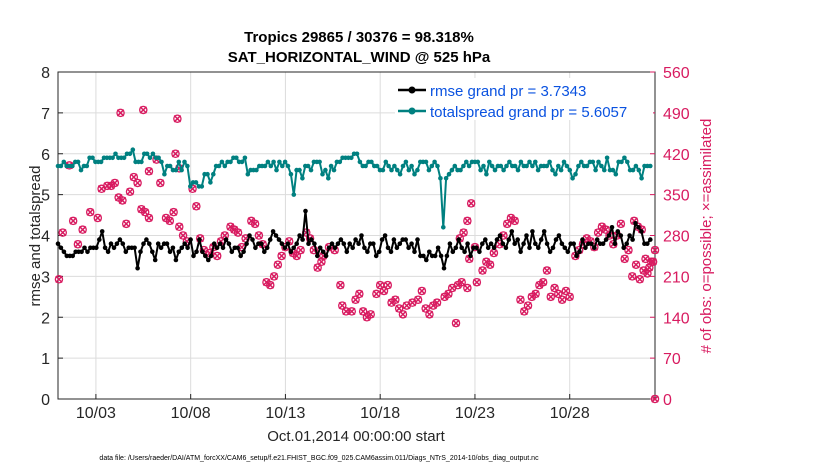  Describe the element at coordinates (356, 436) in the screenshot. I see `x-axis-label: Oct.01,2014 00:00:00 start` at that location.